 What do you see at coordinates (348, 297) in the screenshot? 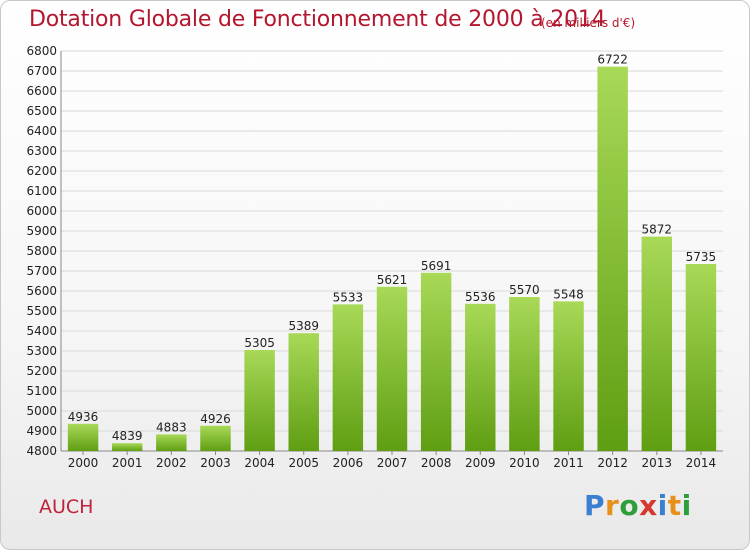
I see `data-label-2006: 5533` at bounding box center [348, 297].